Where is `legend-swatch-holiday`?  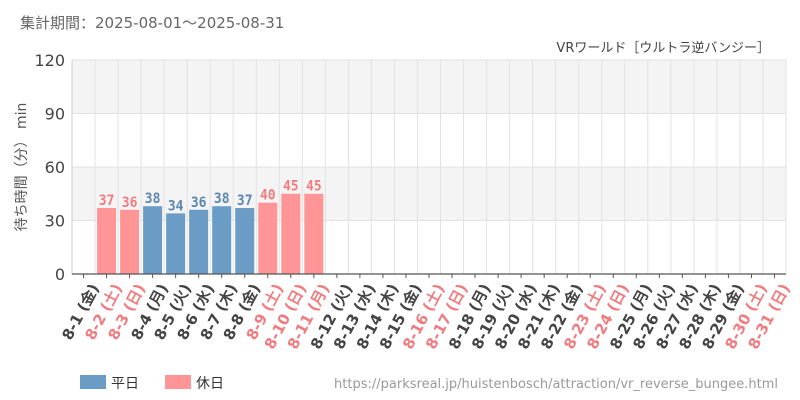 legend-swatch-holiday is located at coordinates (178, 382).